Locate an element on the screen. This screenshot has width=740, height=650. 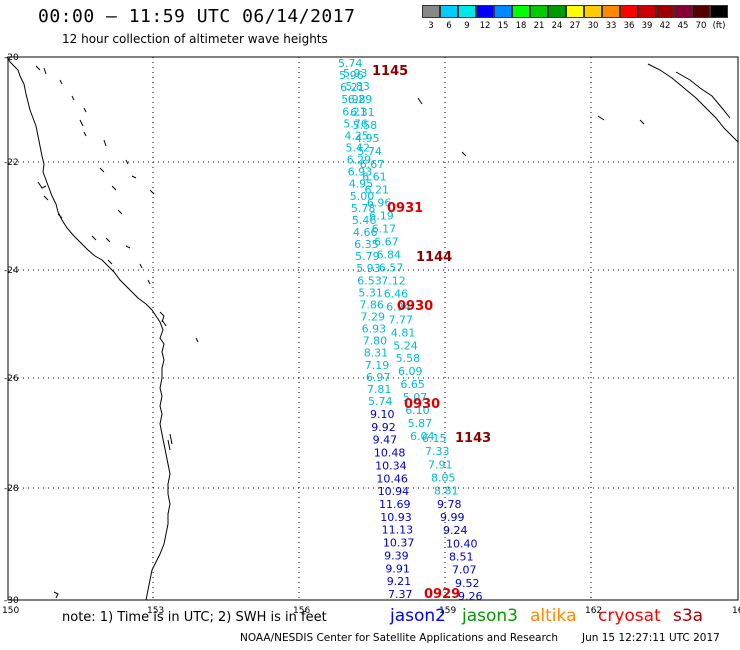
swh-value: 10.37 is located at coordinates (399, 543).